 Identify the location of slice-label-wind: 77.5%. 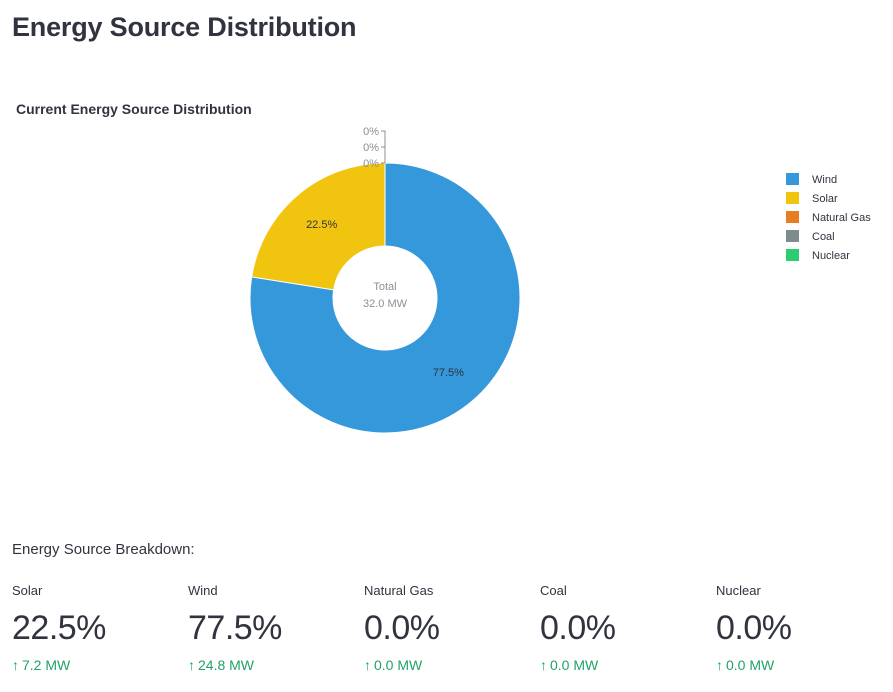
(448, 373).